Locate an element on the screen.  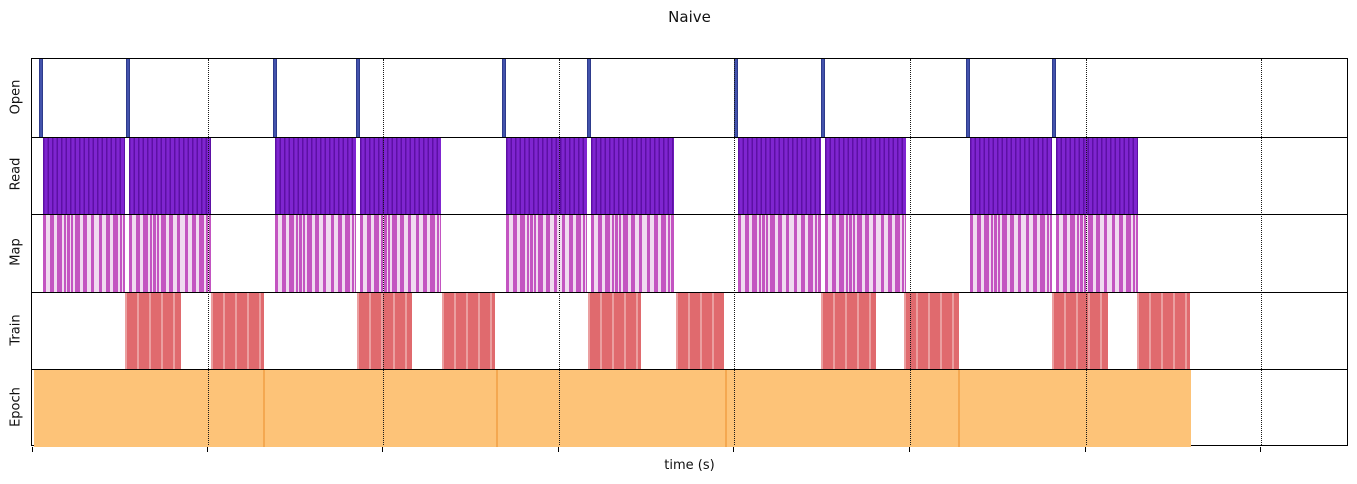
y-axis-label-open: Open is located at coordinates (16, 97).